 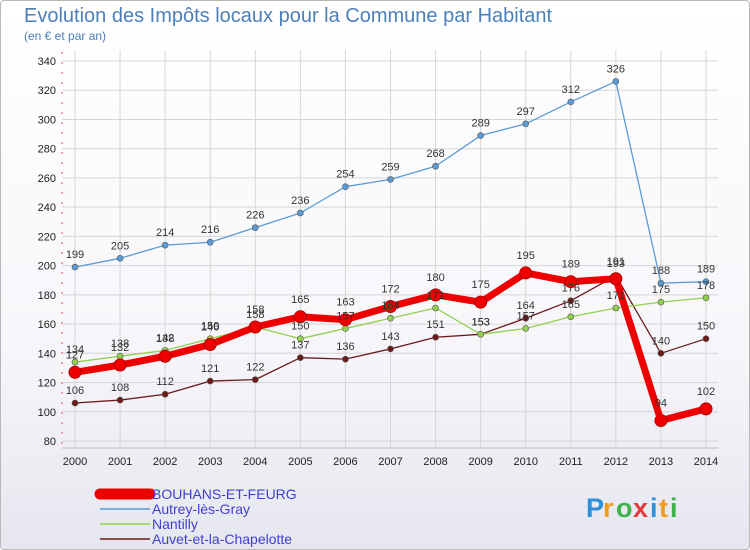 I want to click on y-tick-label: 340, so click(x=47, y=62).